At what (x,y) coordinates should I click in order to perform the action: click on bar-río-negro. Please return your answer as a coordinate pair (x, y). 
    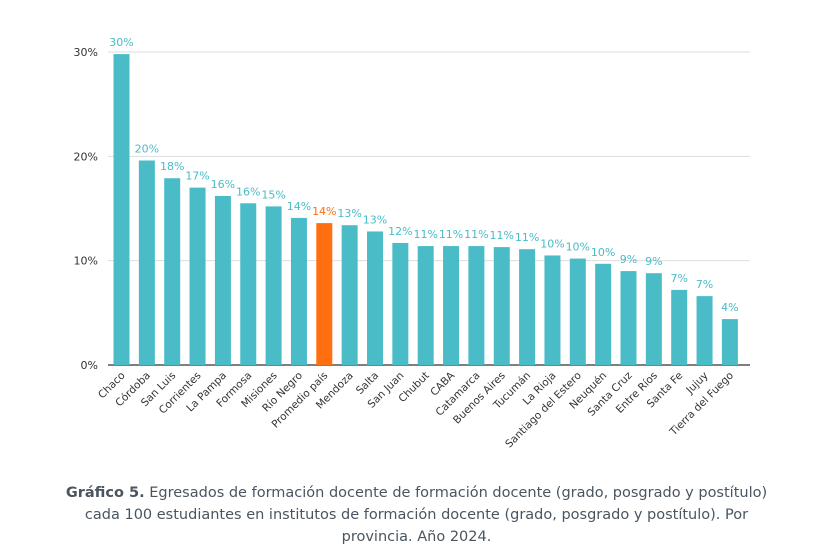
    Looking at the image, I should click on (298, 291).